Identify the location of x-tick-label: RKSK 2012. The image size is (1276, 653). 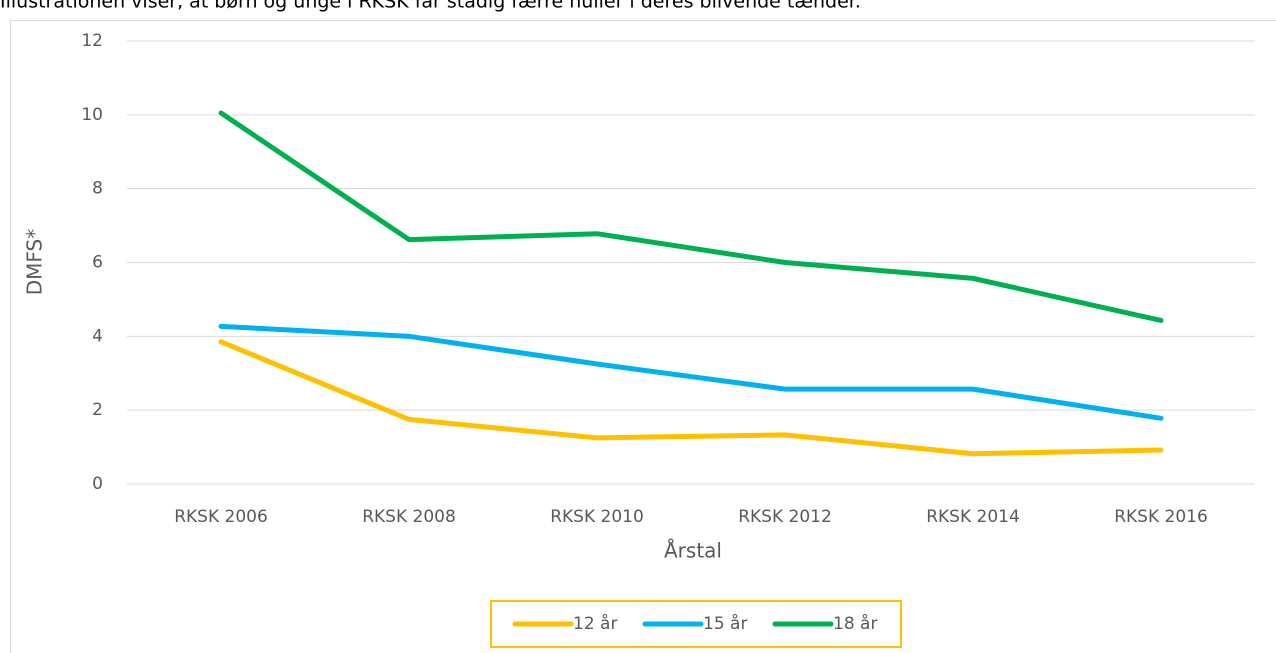
(785, 517).